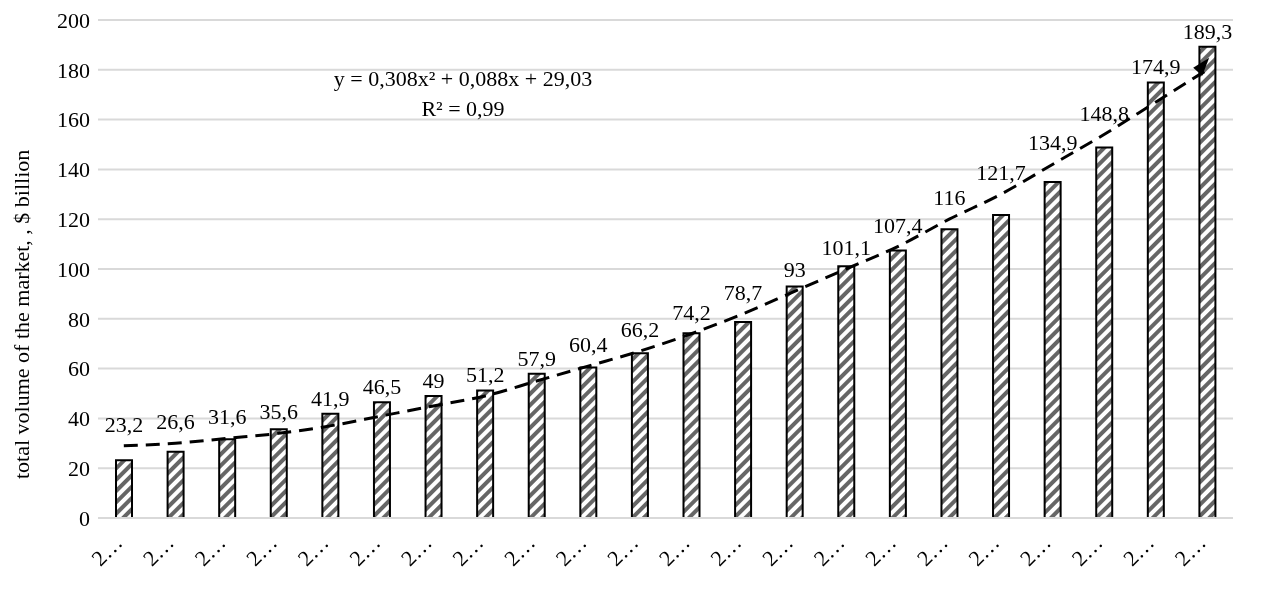 This screenshot has height=606, width=1261. What do you see at coordinates (73, 120) in the screenshot?
I see `y-tick-label: 160` at bounding box center [73, 120].